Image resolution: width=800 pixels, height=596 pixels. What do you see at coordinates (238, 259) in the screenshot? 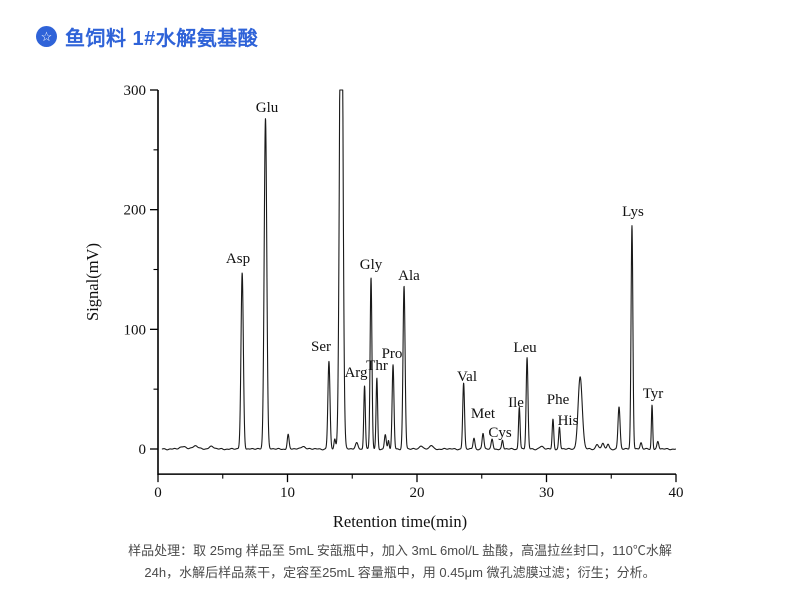
I see `peak-label-Asp: Asp` at bounding box center [238, 259].